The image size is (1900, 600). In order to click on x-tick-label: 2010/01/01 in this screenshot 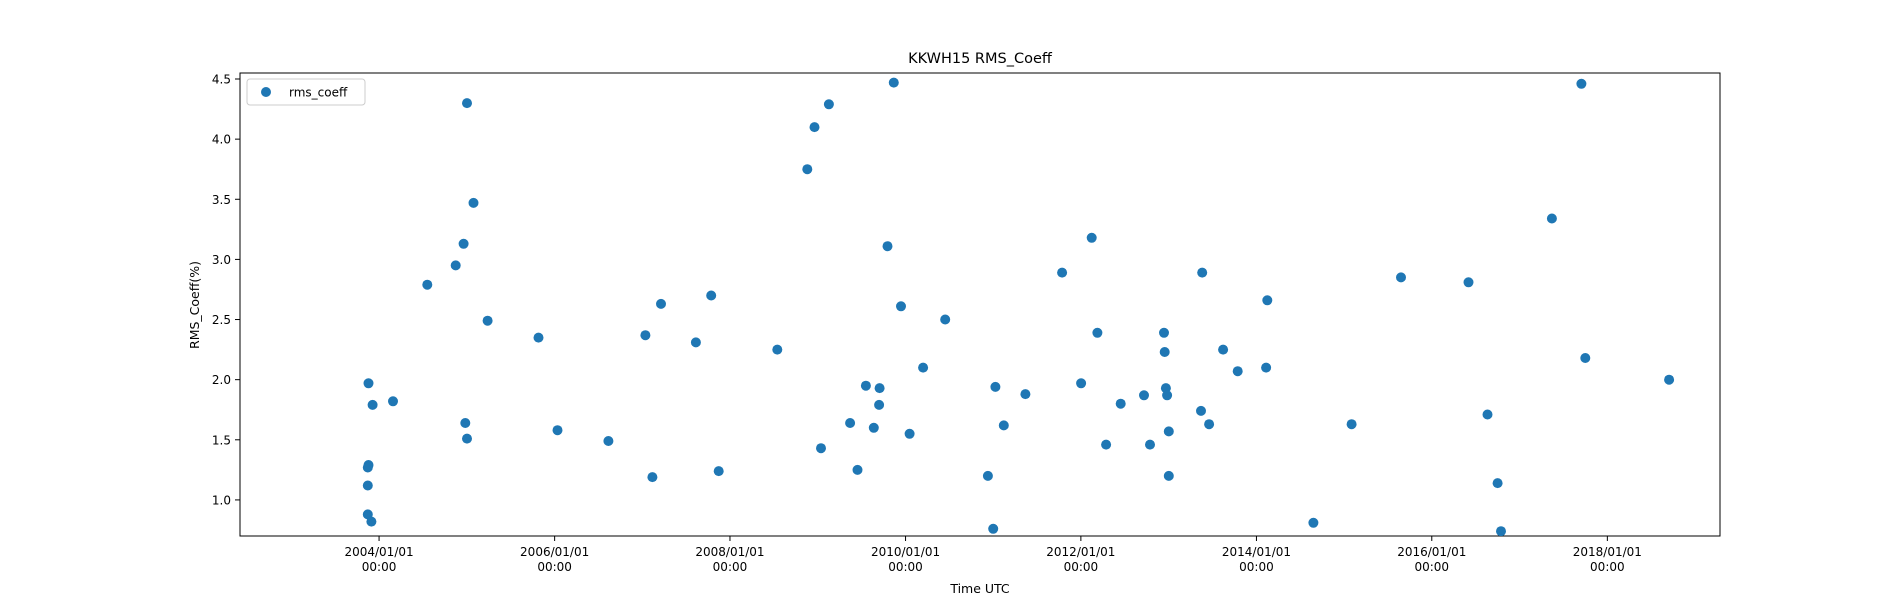, I will do `click(905, 552)`.